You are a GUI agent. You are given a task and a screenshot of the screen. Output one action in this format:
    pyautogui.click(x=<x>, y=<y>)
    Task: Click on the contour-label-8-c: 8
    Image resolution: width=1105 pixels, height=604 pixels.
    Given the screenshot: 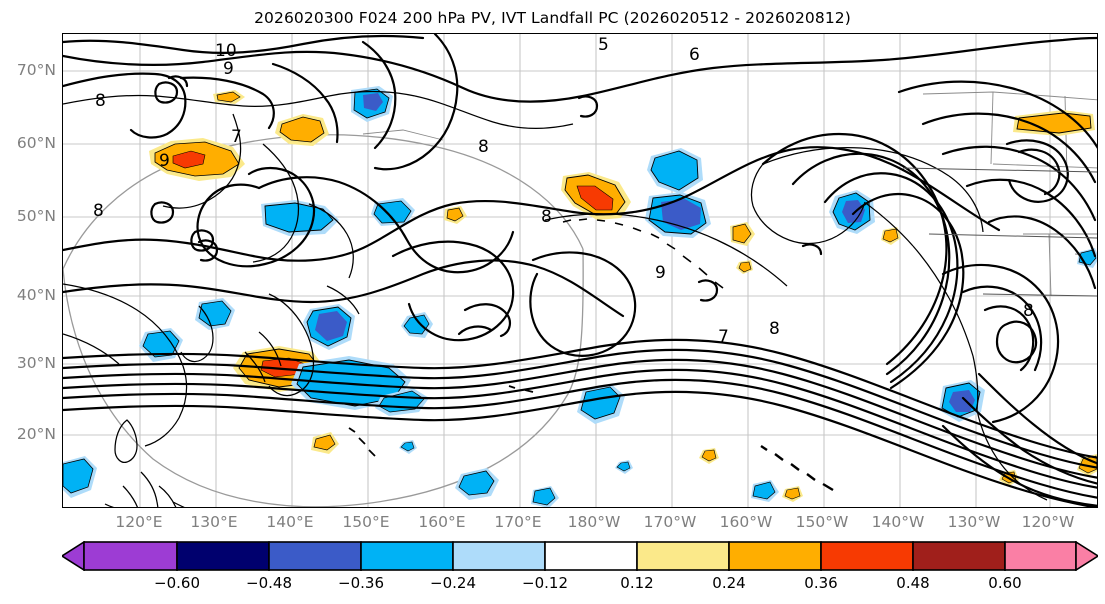 What is the action you would take?
    pyautogui.click(x=483, y=147)
    